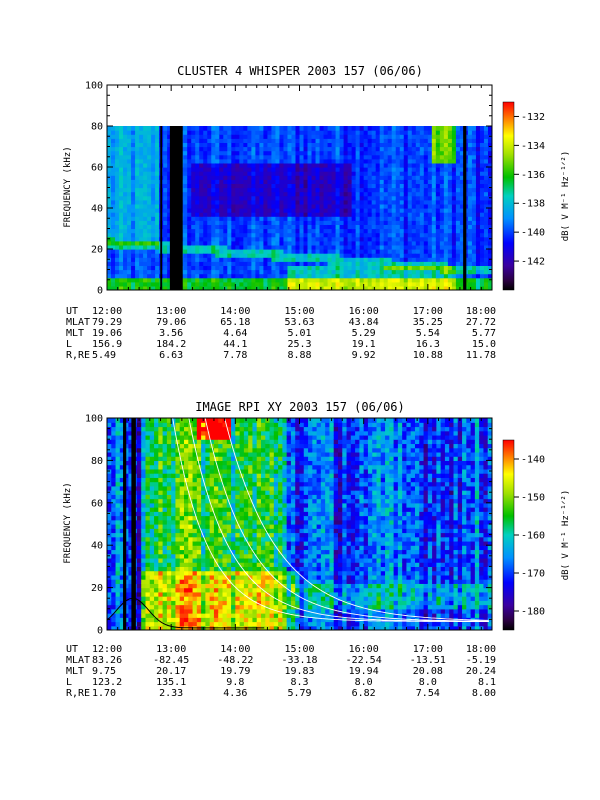  I want to click on colorbar-scale, so click(508, 196).